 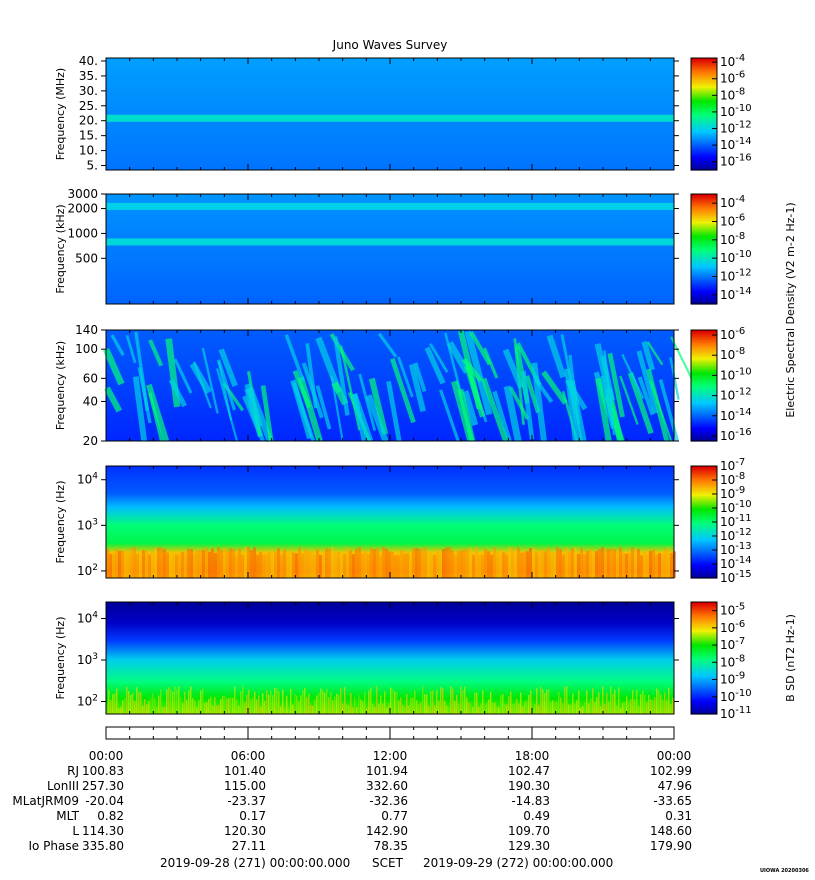 What do you see at coordinates (732, 610) in the screenshot?
I see `colorbar-tick-label: 10⁻⁵` at bounding box center [732, 610].